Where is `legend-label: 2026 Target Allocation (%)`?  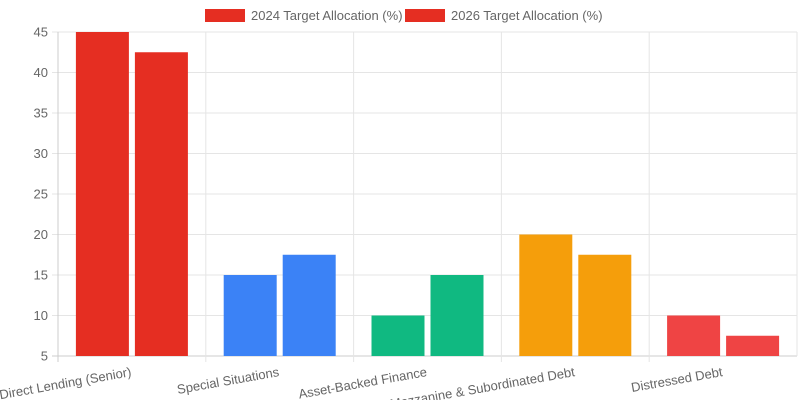 legend-label: 2026 Target Allocation (%) is located at coordinates (527, 15).